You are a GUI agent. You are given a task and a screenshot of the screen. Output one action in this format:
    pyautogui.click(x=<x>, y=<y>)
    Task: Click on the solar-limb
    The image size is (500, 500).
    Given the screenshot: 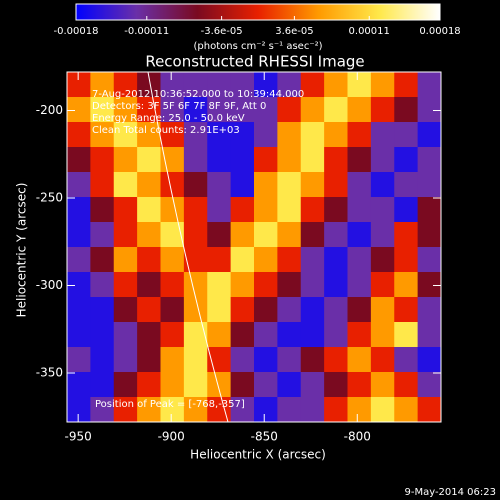 What is the action you would take?
    pyautogui.click(x=188, y=247)
    